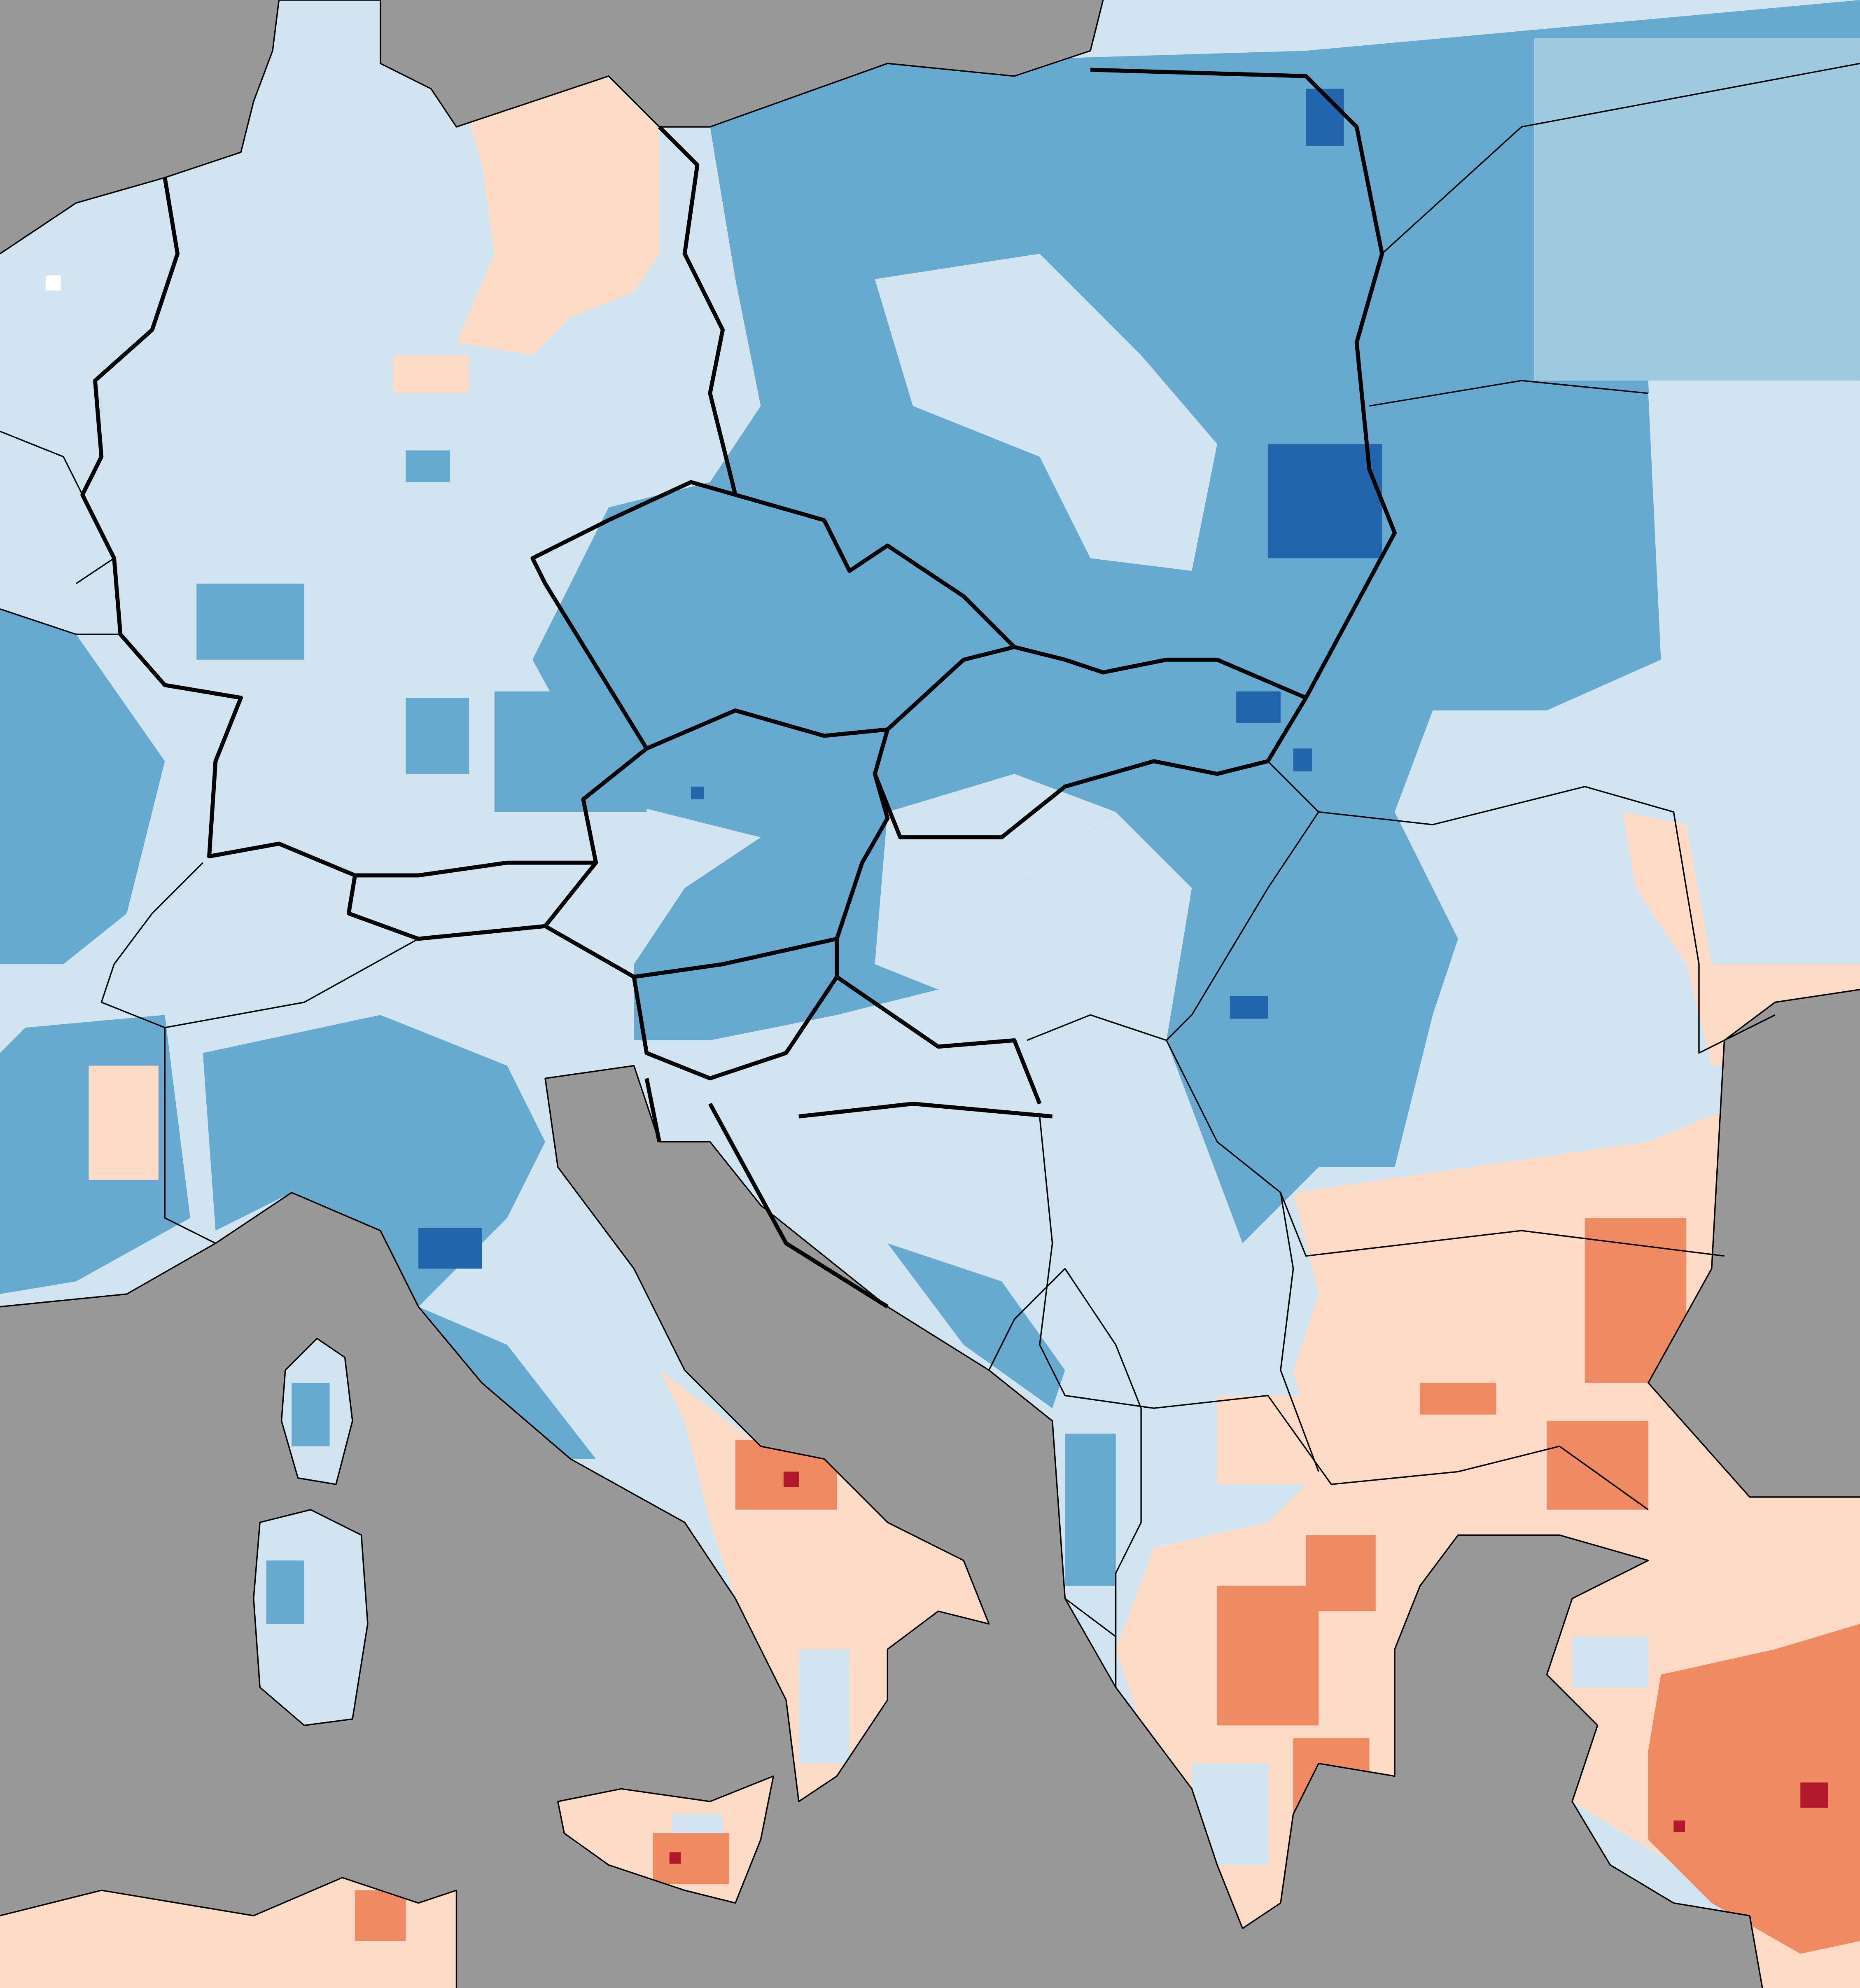  What do you see at coordinates (53, 283) in the screenshot?
I see `missing-cell` at bounding box center [53, 283].